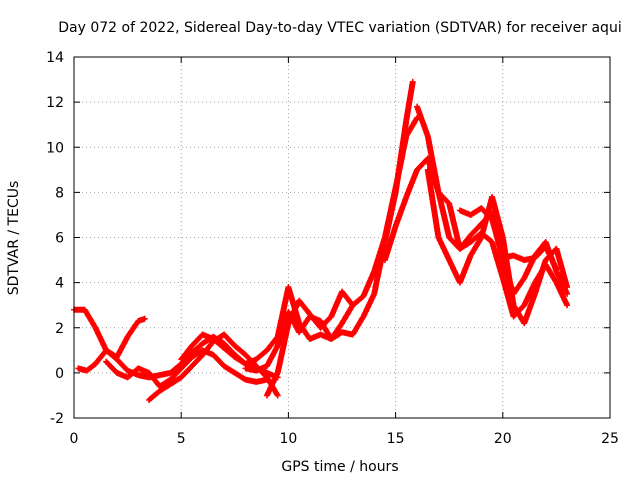 The image size is (640, 480). Describe the element at coordinates (59, 374) in the screenshot. I see `y-tick-label: 0` at that location.